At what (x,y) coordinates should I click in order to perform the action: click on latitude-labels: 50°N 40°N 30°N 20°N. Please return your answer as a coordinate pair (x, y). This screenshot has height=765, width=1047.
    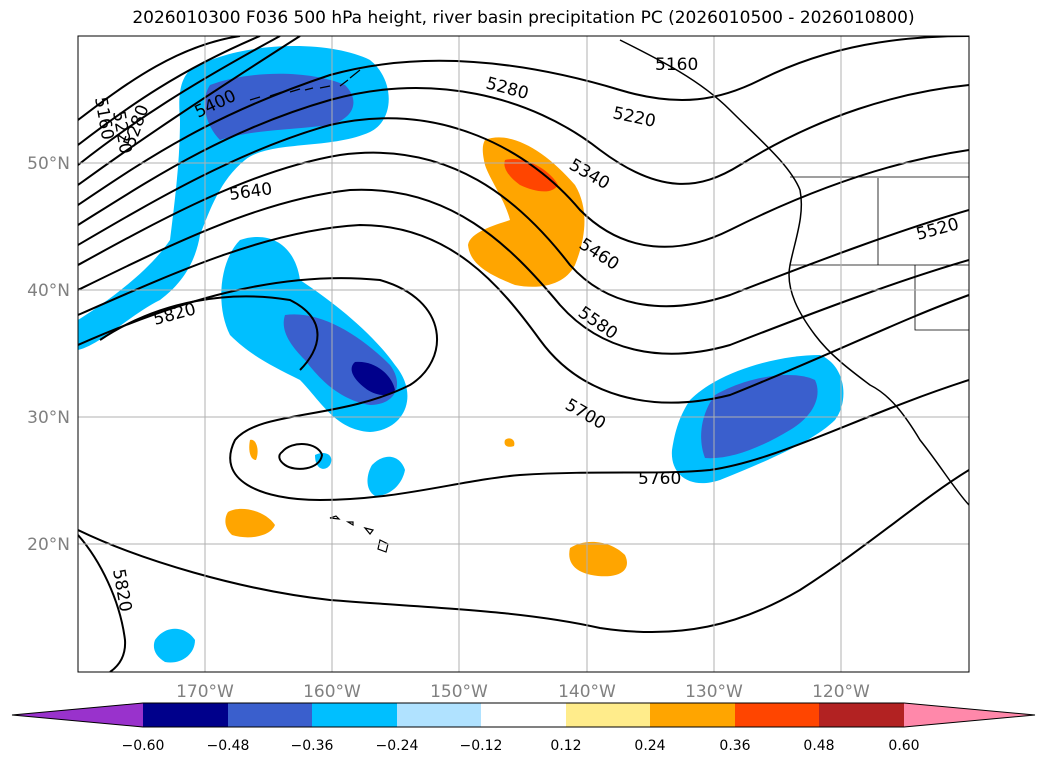
    Looking at the image, I should click on (48, 354).